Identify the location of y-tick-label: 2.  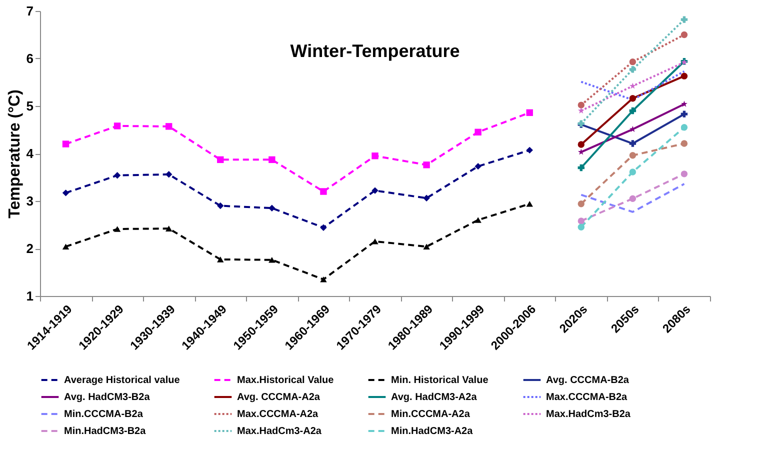
(30, 248).